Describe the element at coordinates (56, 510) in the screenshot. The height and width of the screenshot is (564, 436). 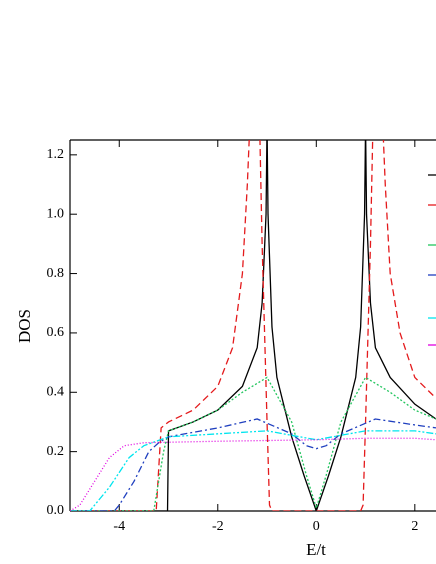
I see `y-tick-label: 0.0` at that location.